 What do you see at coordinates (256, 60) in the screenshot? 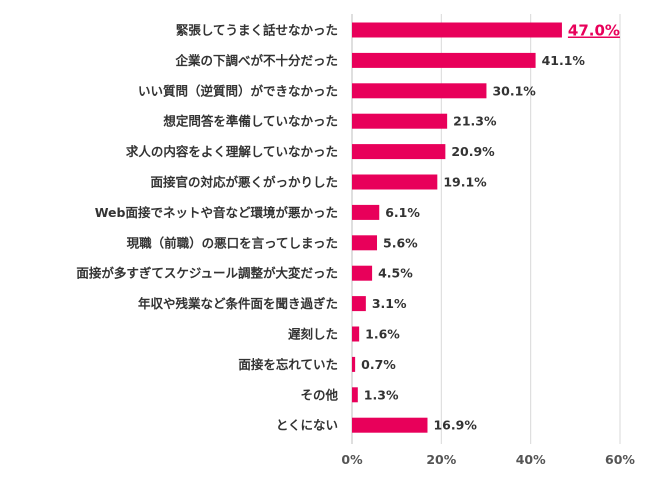
I see `category-label-2: 企業の下調べが不十分だった` at bounding box center [256, 60].